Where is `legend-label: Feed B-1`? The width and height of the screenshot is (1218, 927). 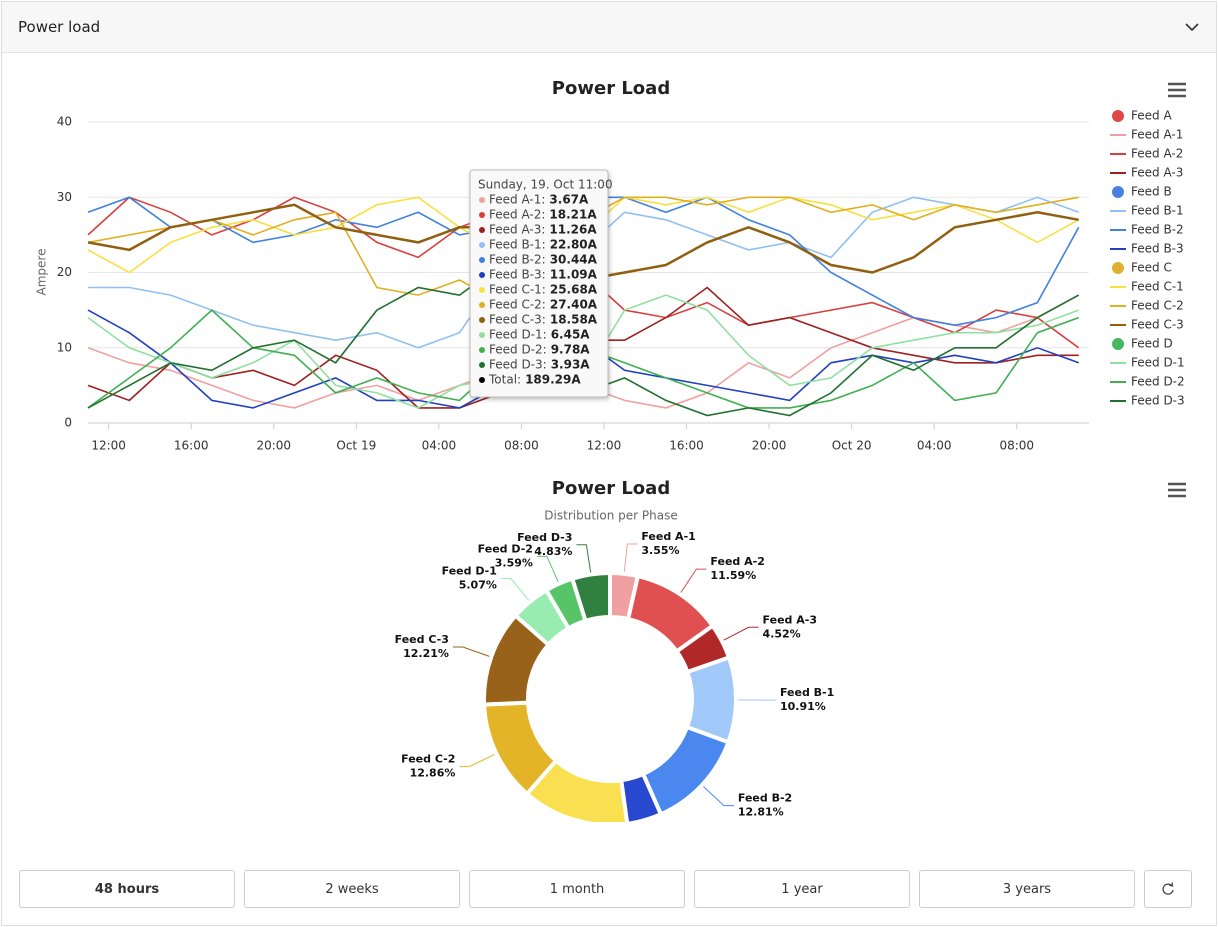 legend-label: Feed B-1 is located at coordinates (1157, 211).